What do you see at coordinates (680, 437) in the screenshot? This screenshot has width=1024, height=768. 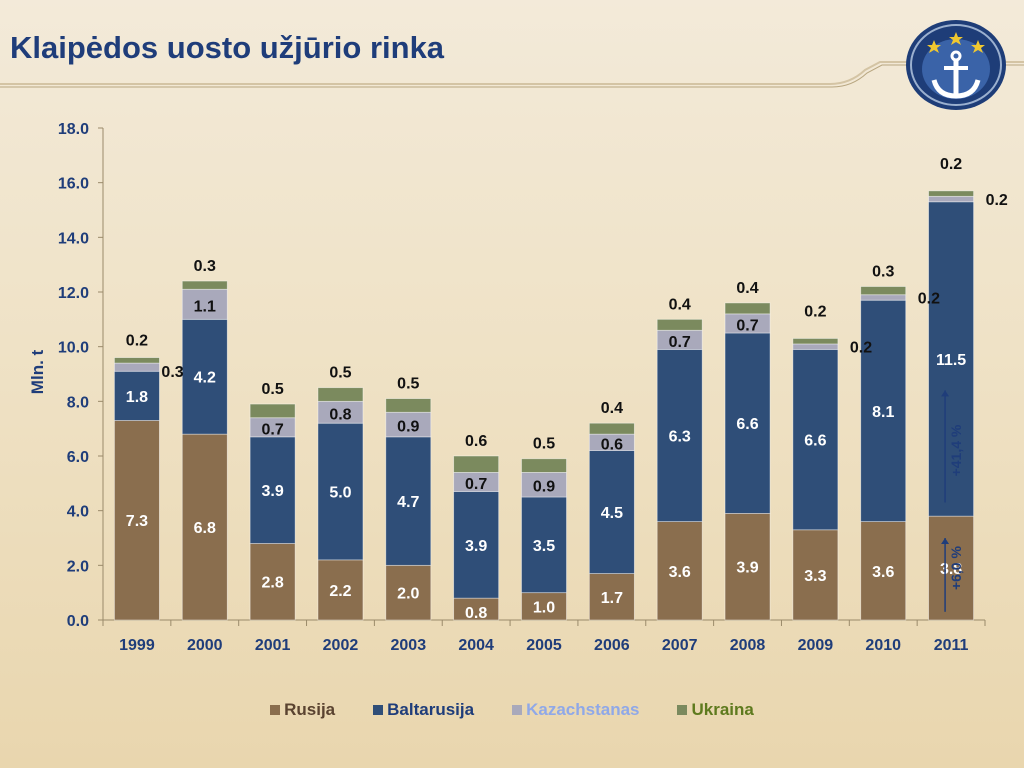 I see `data-label-baltarusija: 6.3` at bounding box center [680, 437].